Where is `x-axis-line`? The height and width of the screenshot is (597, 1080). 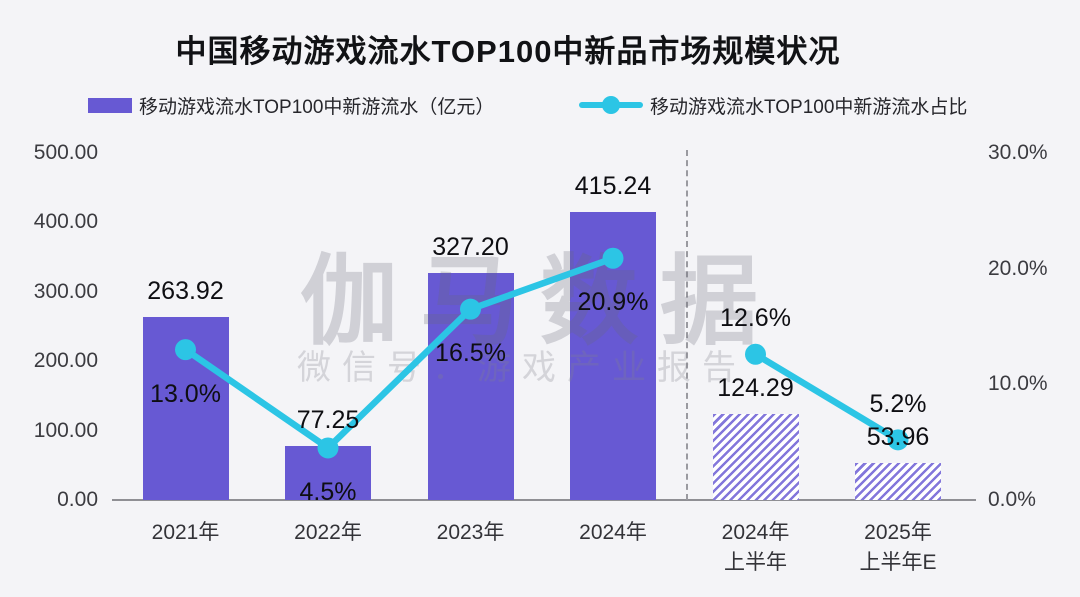 x-axis-line is located at coordinates (544, 500).